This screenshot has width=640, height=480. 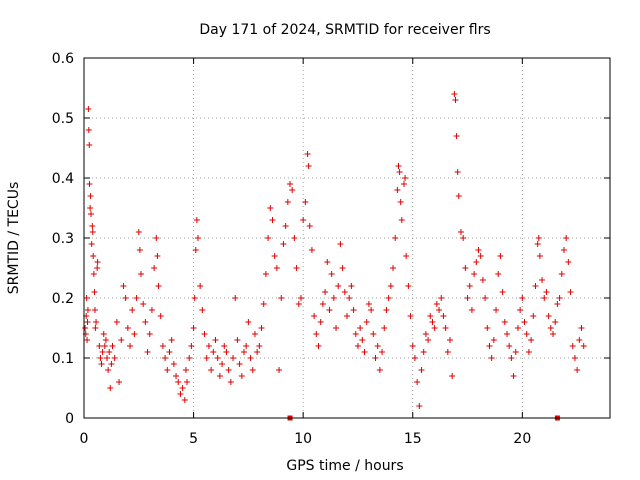 What do you see at coordinates (63, 179) in the screenshot?
I see `y-tick-label: 0.4` at bounding box center [63, 179].